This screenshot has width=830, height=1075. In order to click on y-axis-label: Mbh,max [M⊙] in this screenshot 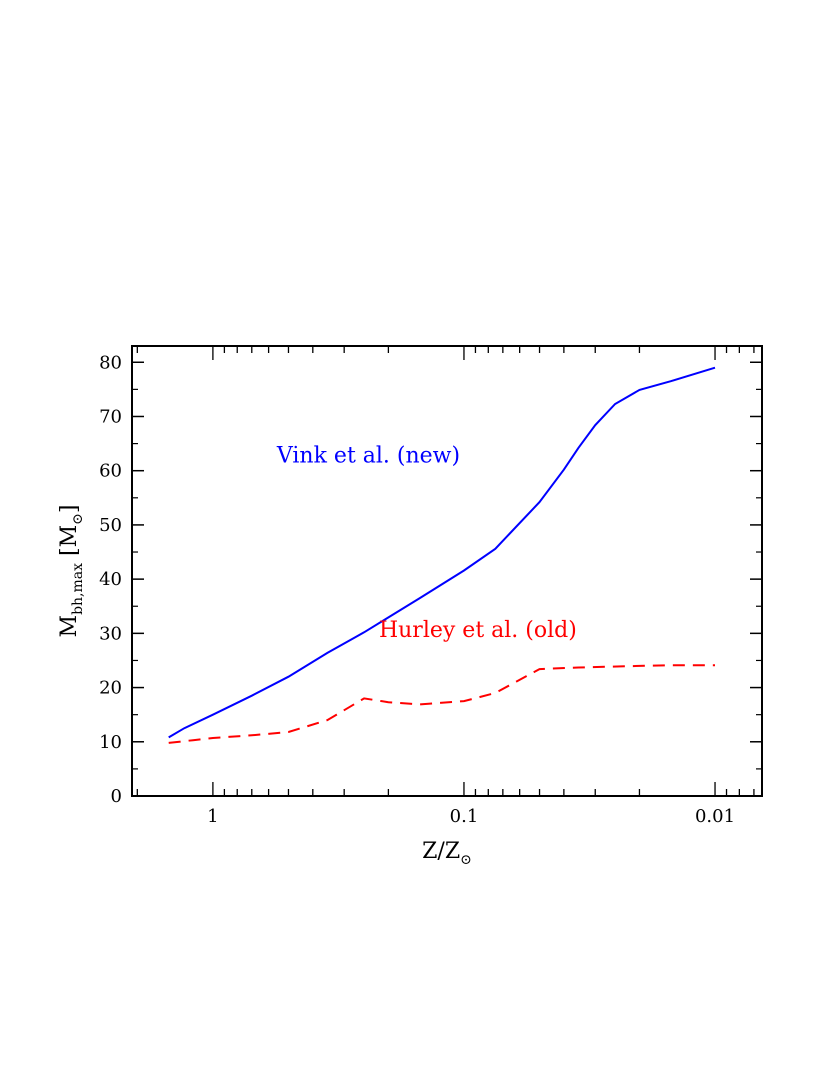, I will do `click(71, 571)`.